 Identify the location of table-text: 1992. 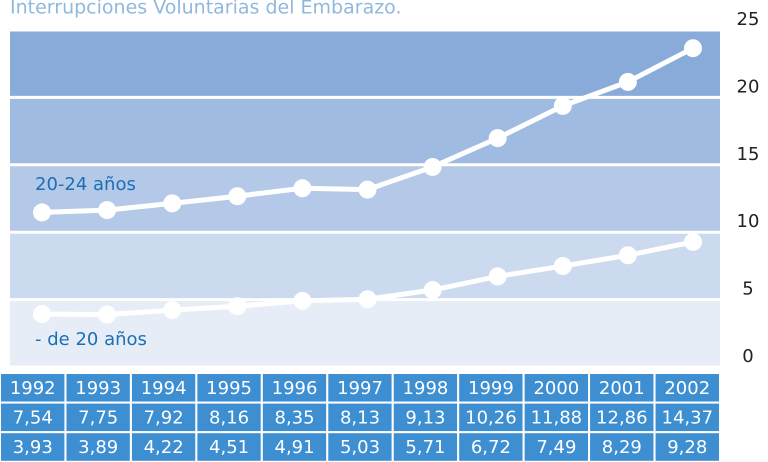
(33, 388).